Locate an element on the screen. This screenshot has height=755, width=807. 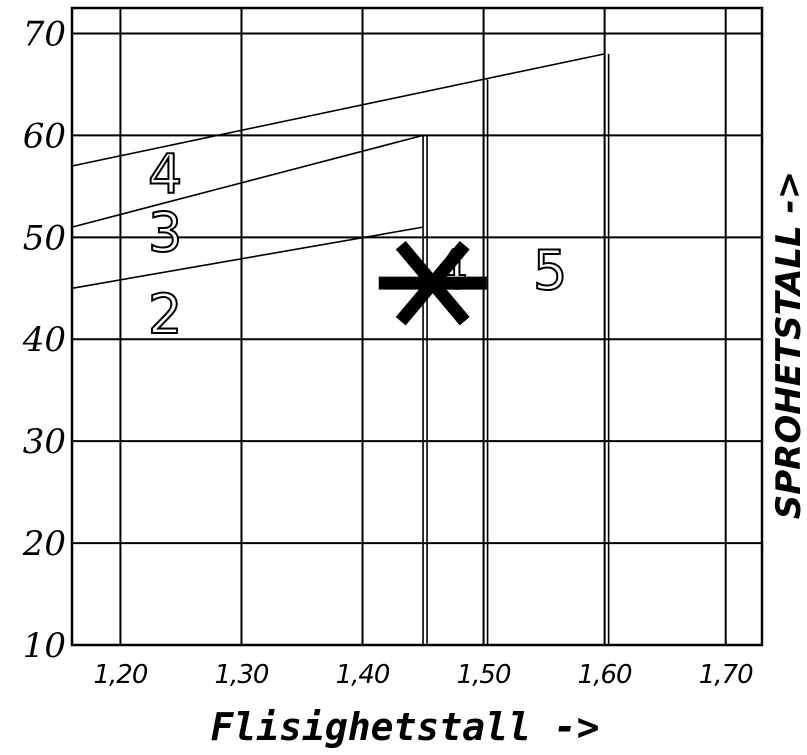
region-labels: 23445 is located at coordinates (357, 244).